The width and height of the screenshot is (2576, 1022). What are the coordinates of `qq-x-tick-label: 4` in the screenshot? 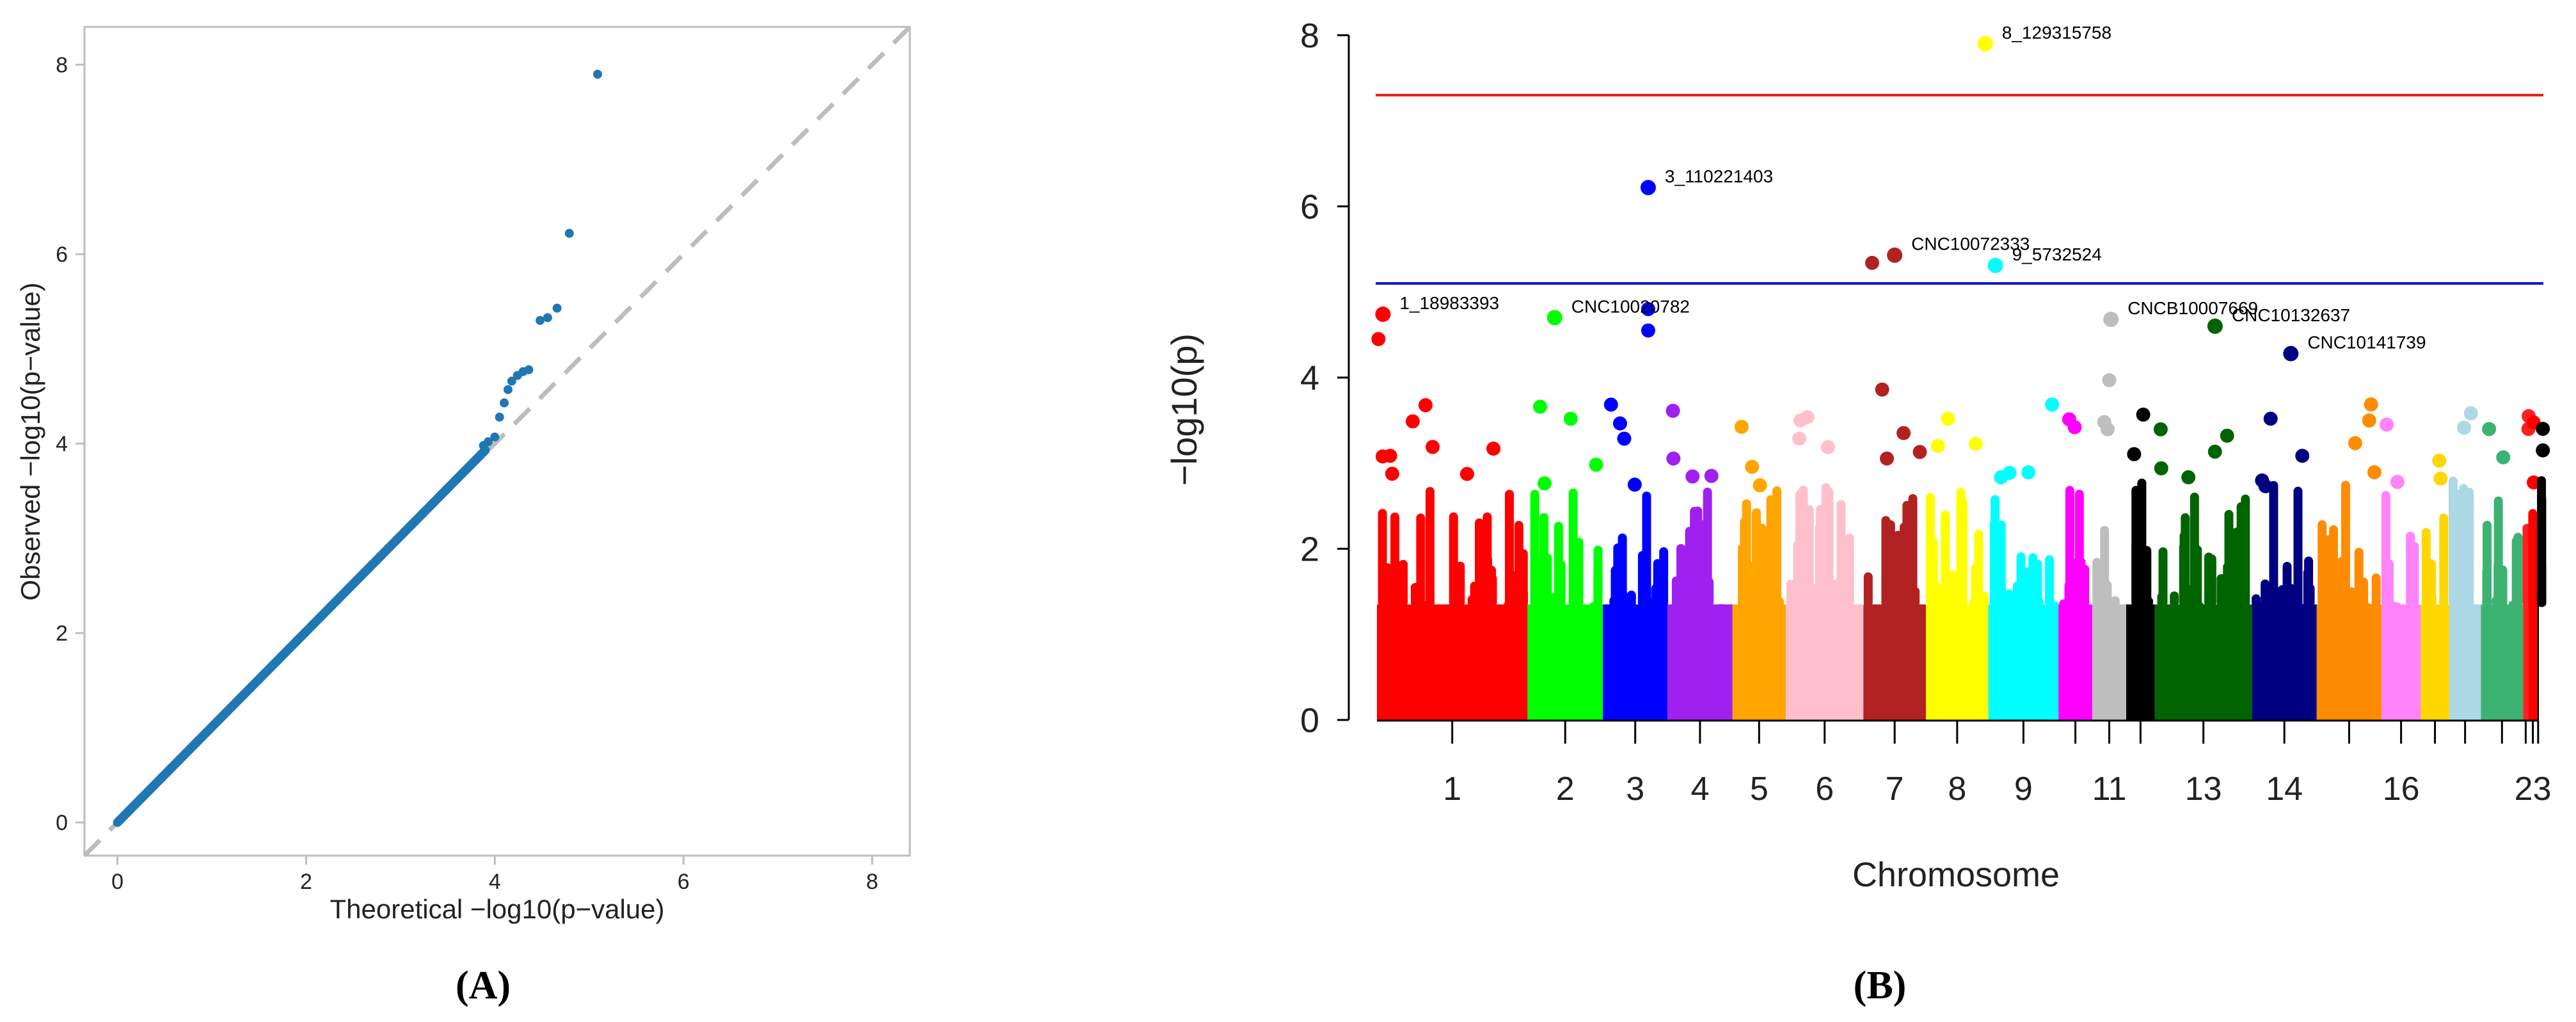 It's located at (495, 882).